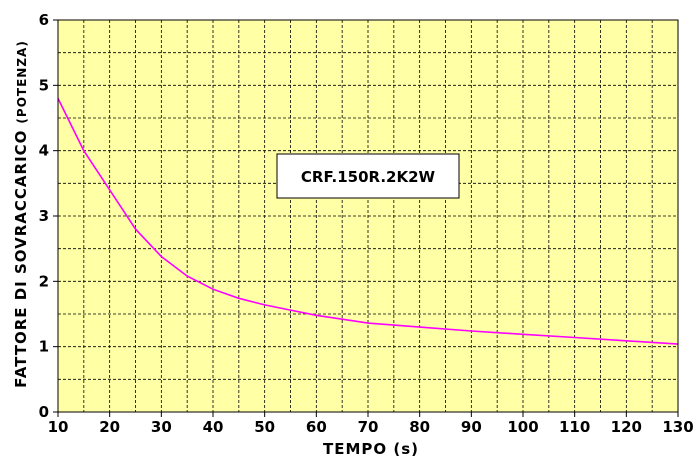  I want to click on y-axis-title-sub: (POTENZA), so click(22, 81).